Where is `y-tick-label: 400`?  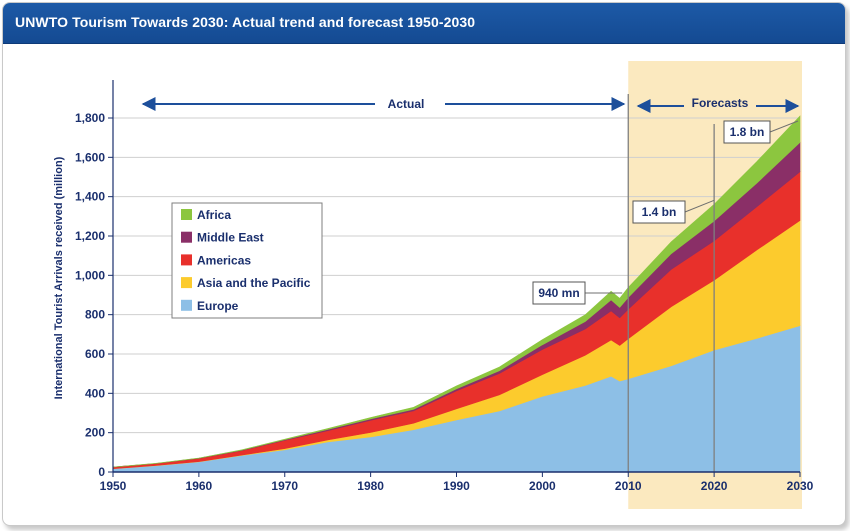 y-tick-label: 400 is located at coordinates (95, 393).